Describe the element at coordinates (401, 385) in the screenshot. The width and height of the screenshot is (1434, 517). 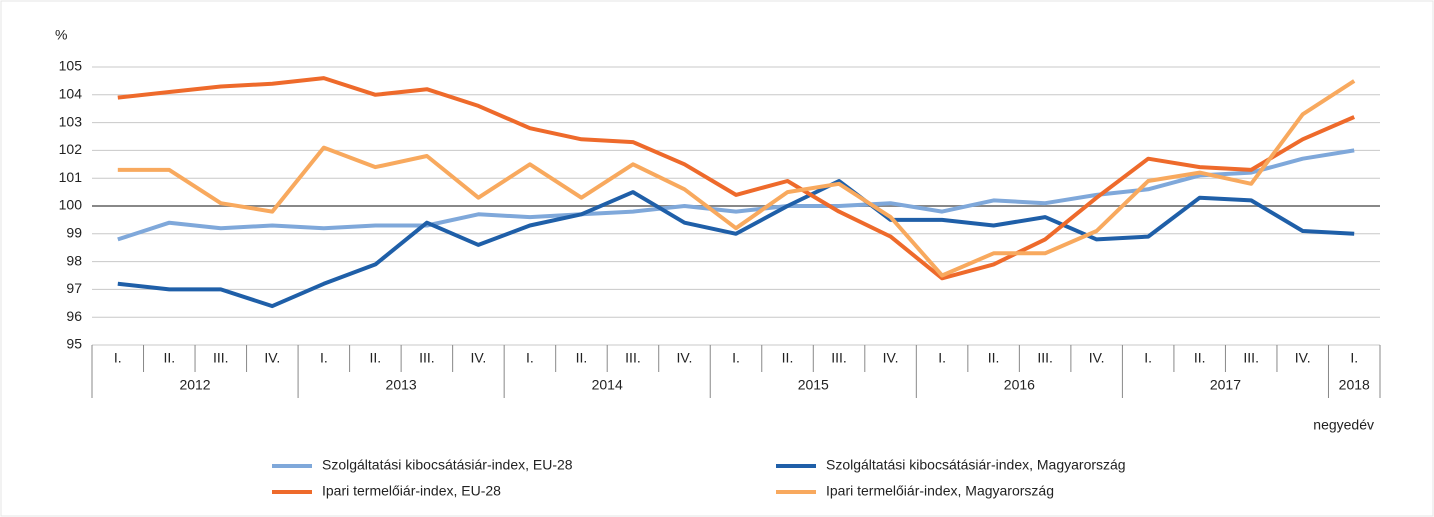
I see `group-label: 2013` at that location.